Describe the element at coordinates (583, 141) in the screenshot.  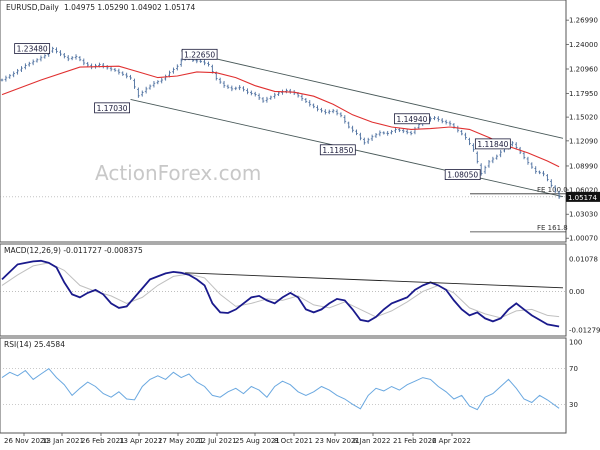
I see `price-y-tick-label: 1.12090` at that location.